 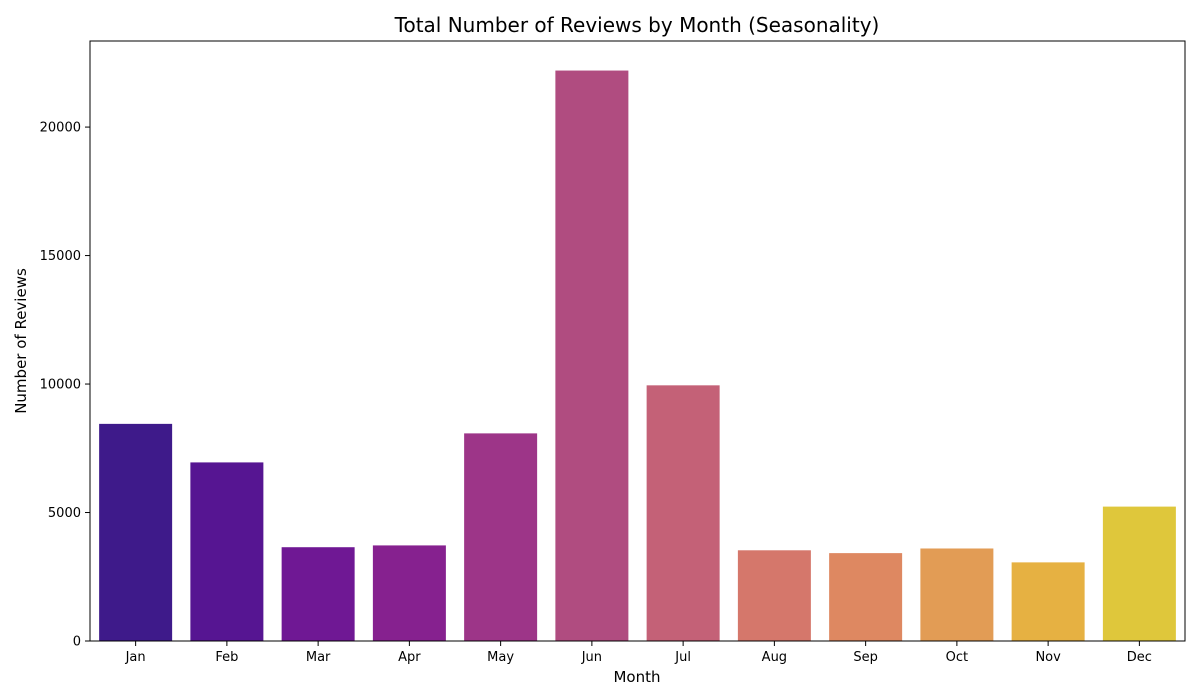 What do you see at coordinates (318, 657) in the screenshot?
I see `x-tick-label: Mar` at bounding box center [318, 657].